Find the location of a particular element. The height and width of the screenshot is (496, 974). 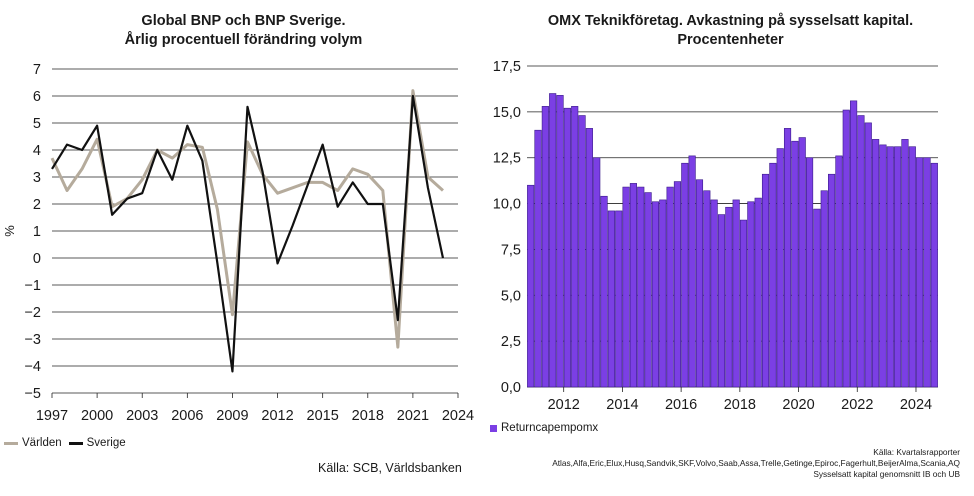

y-tick-label: 5 is located at coordinates (37, 124).